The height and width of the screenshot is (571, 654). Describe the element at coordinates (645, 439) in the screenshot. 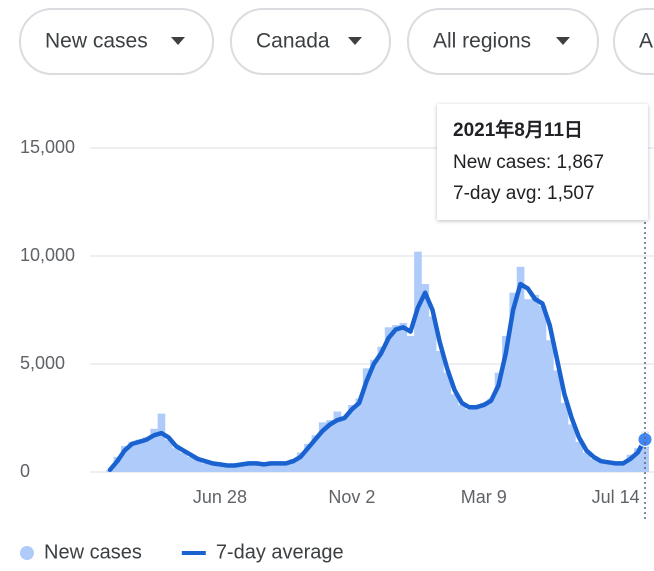

I see `hover-point` at that location.